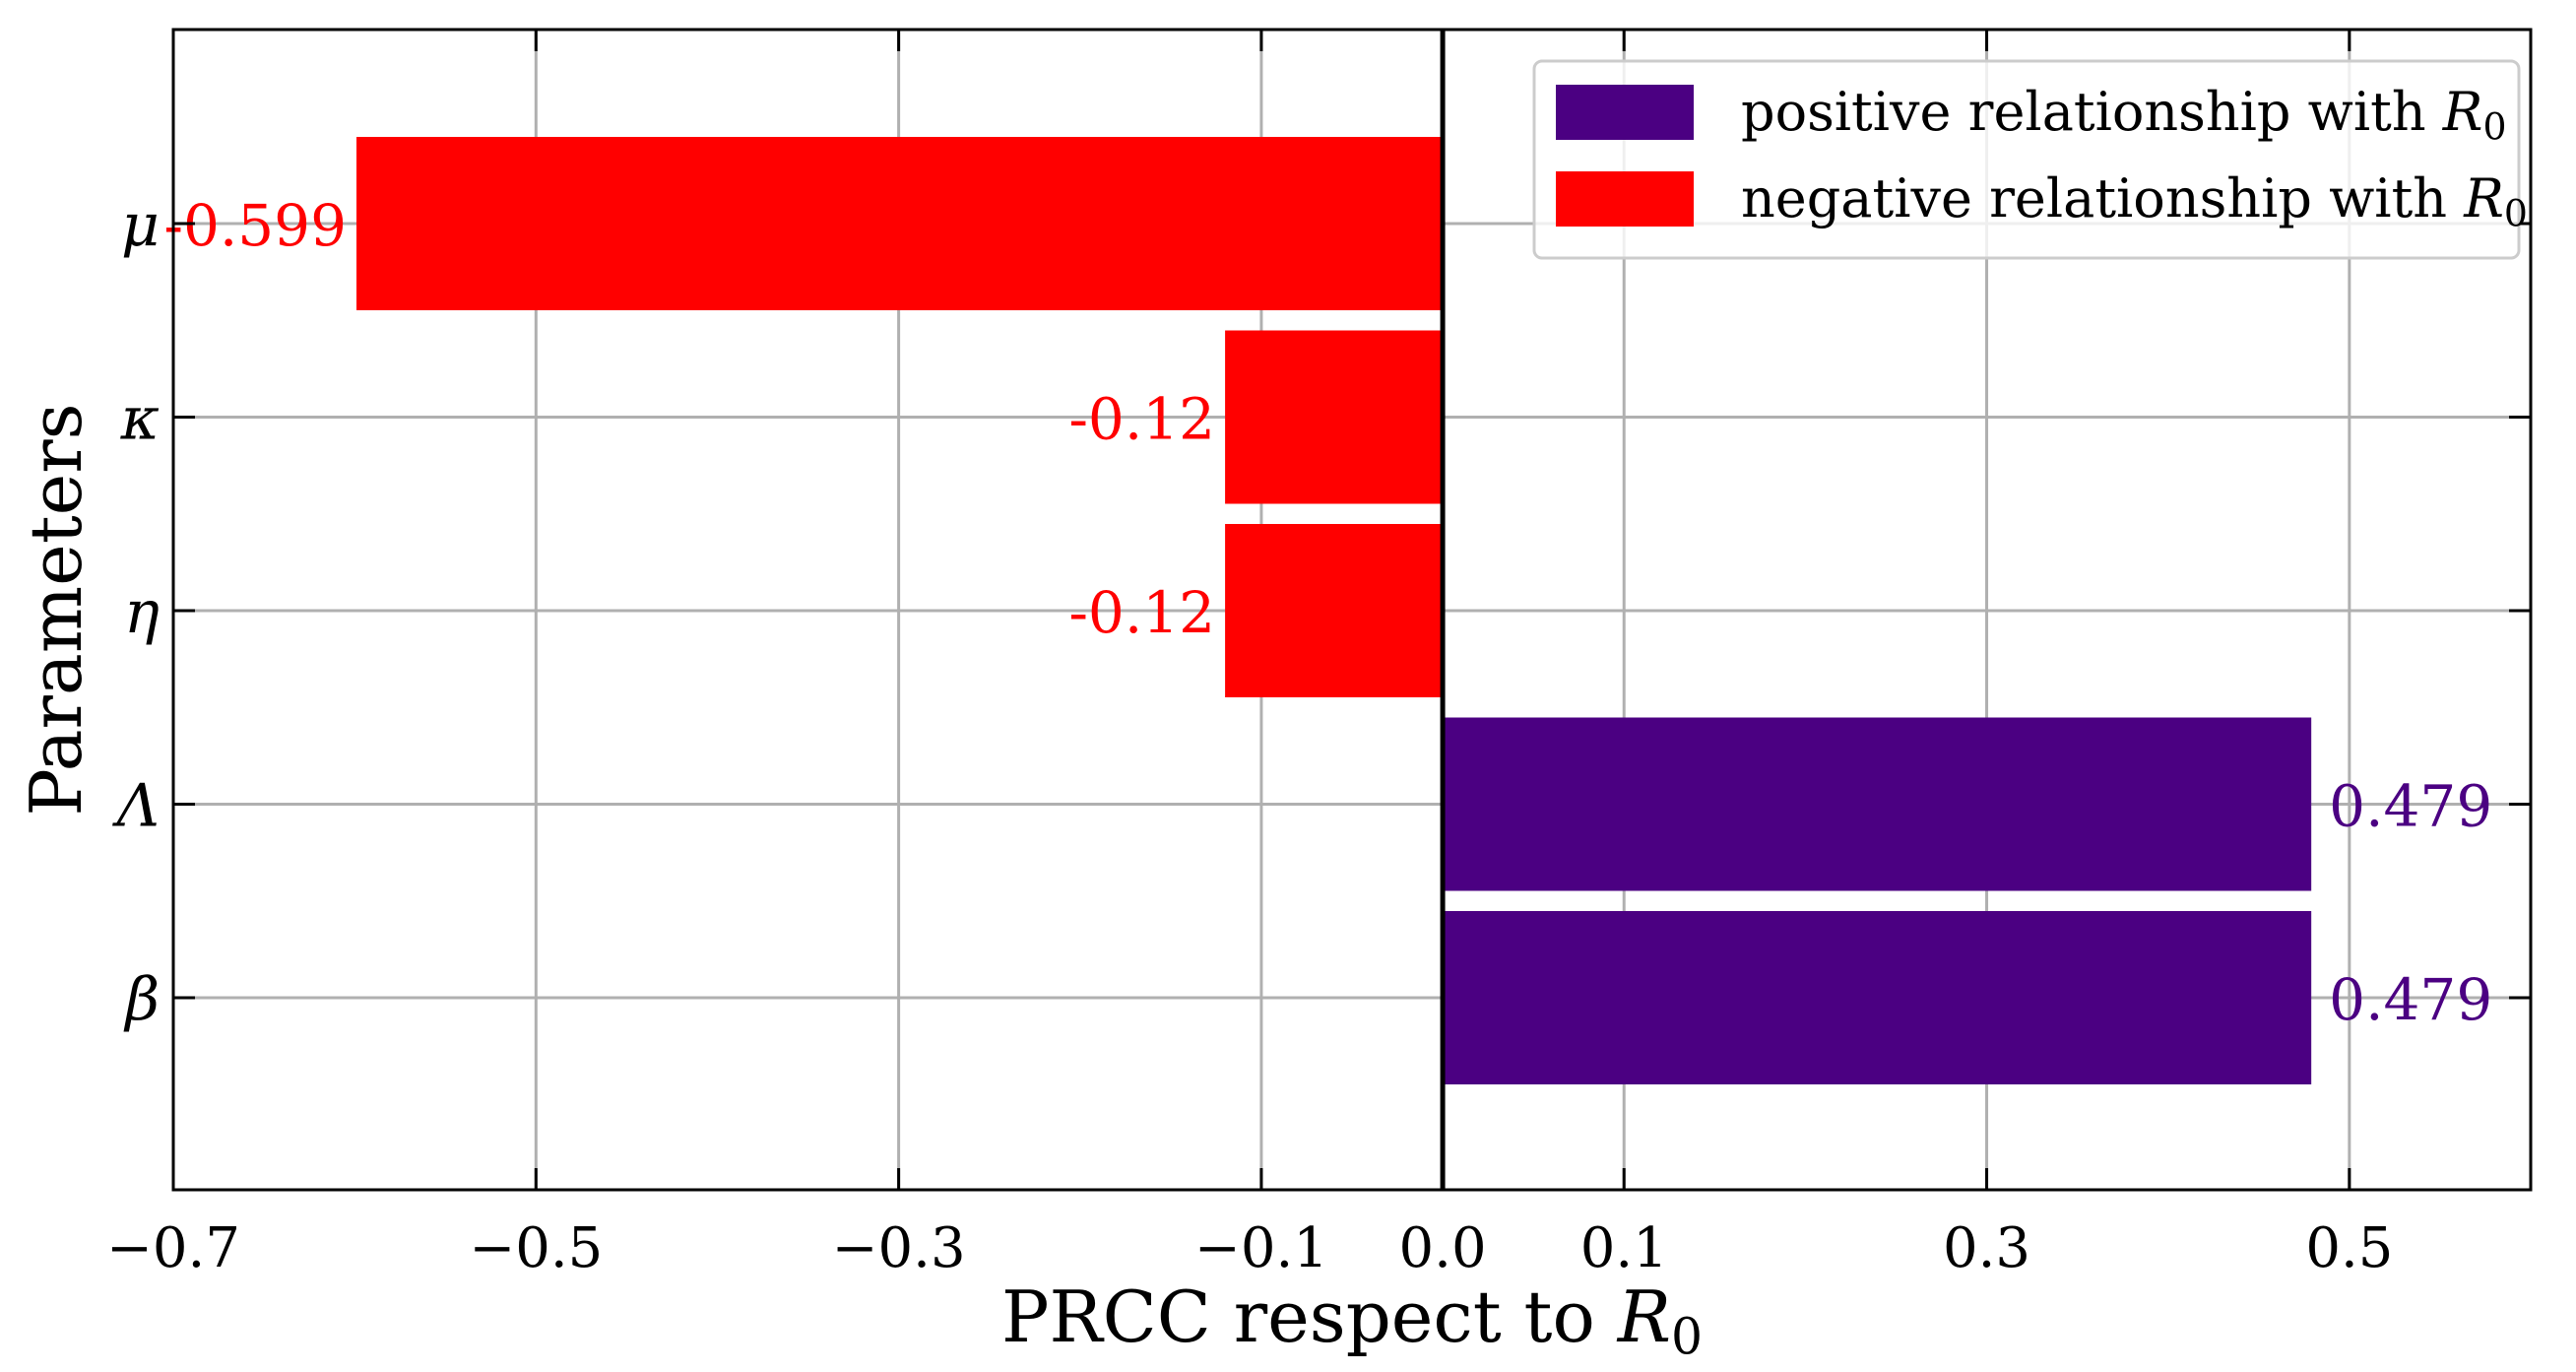 The image size is (2576, 1372). I want to click on x-tick-label: −0.3, so click(899, 1248).